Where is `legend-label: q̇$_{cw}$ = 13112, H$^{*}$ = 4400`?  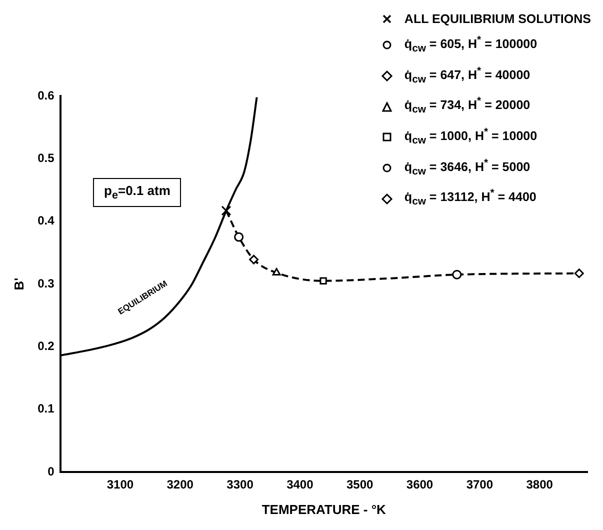
legend-label: q̇$_{cw}$ = 13112, H$^{*}$ = 4400 is located at coordinates (470, 198).